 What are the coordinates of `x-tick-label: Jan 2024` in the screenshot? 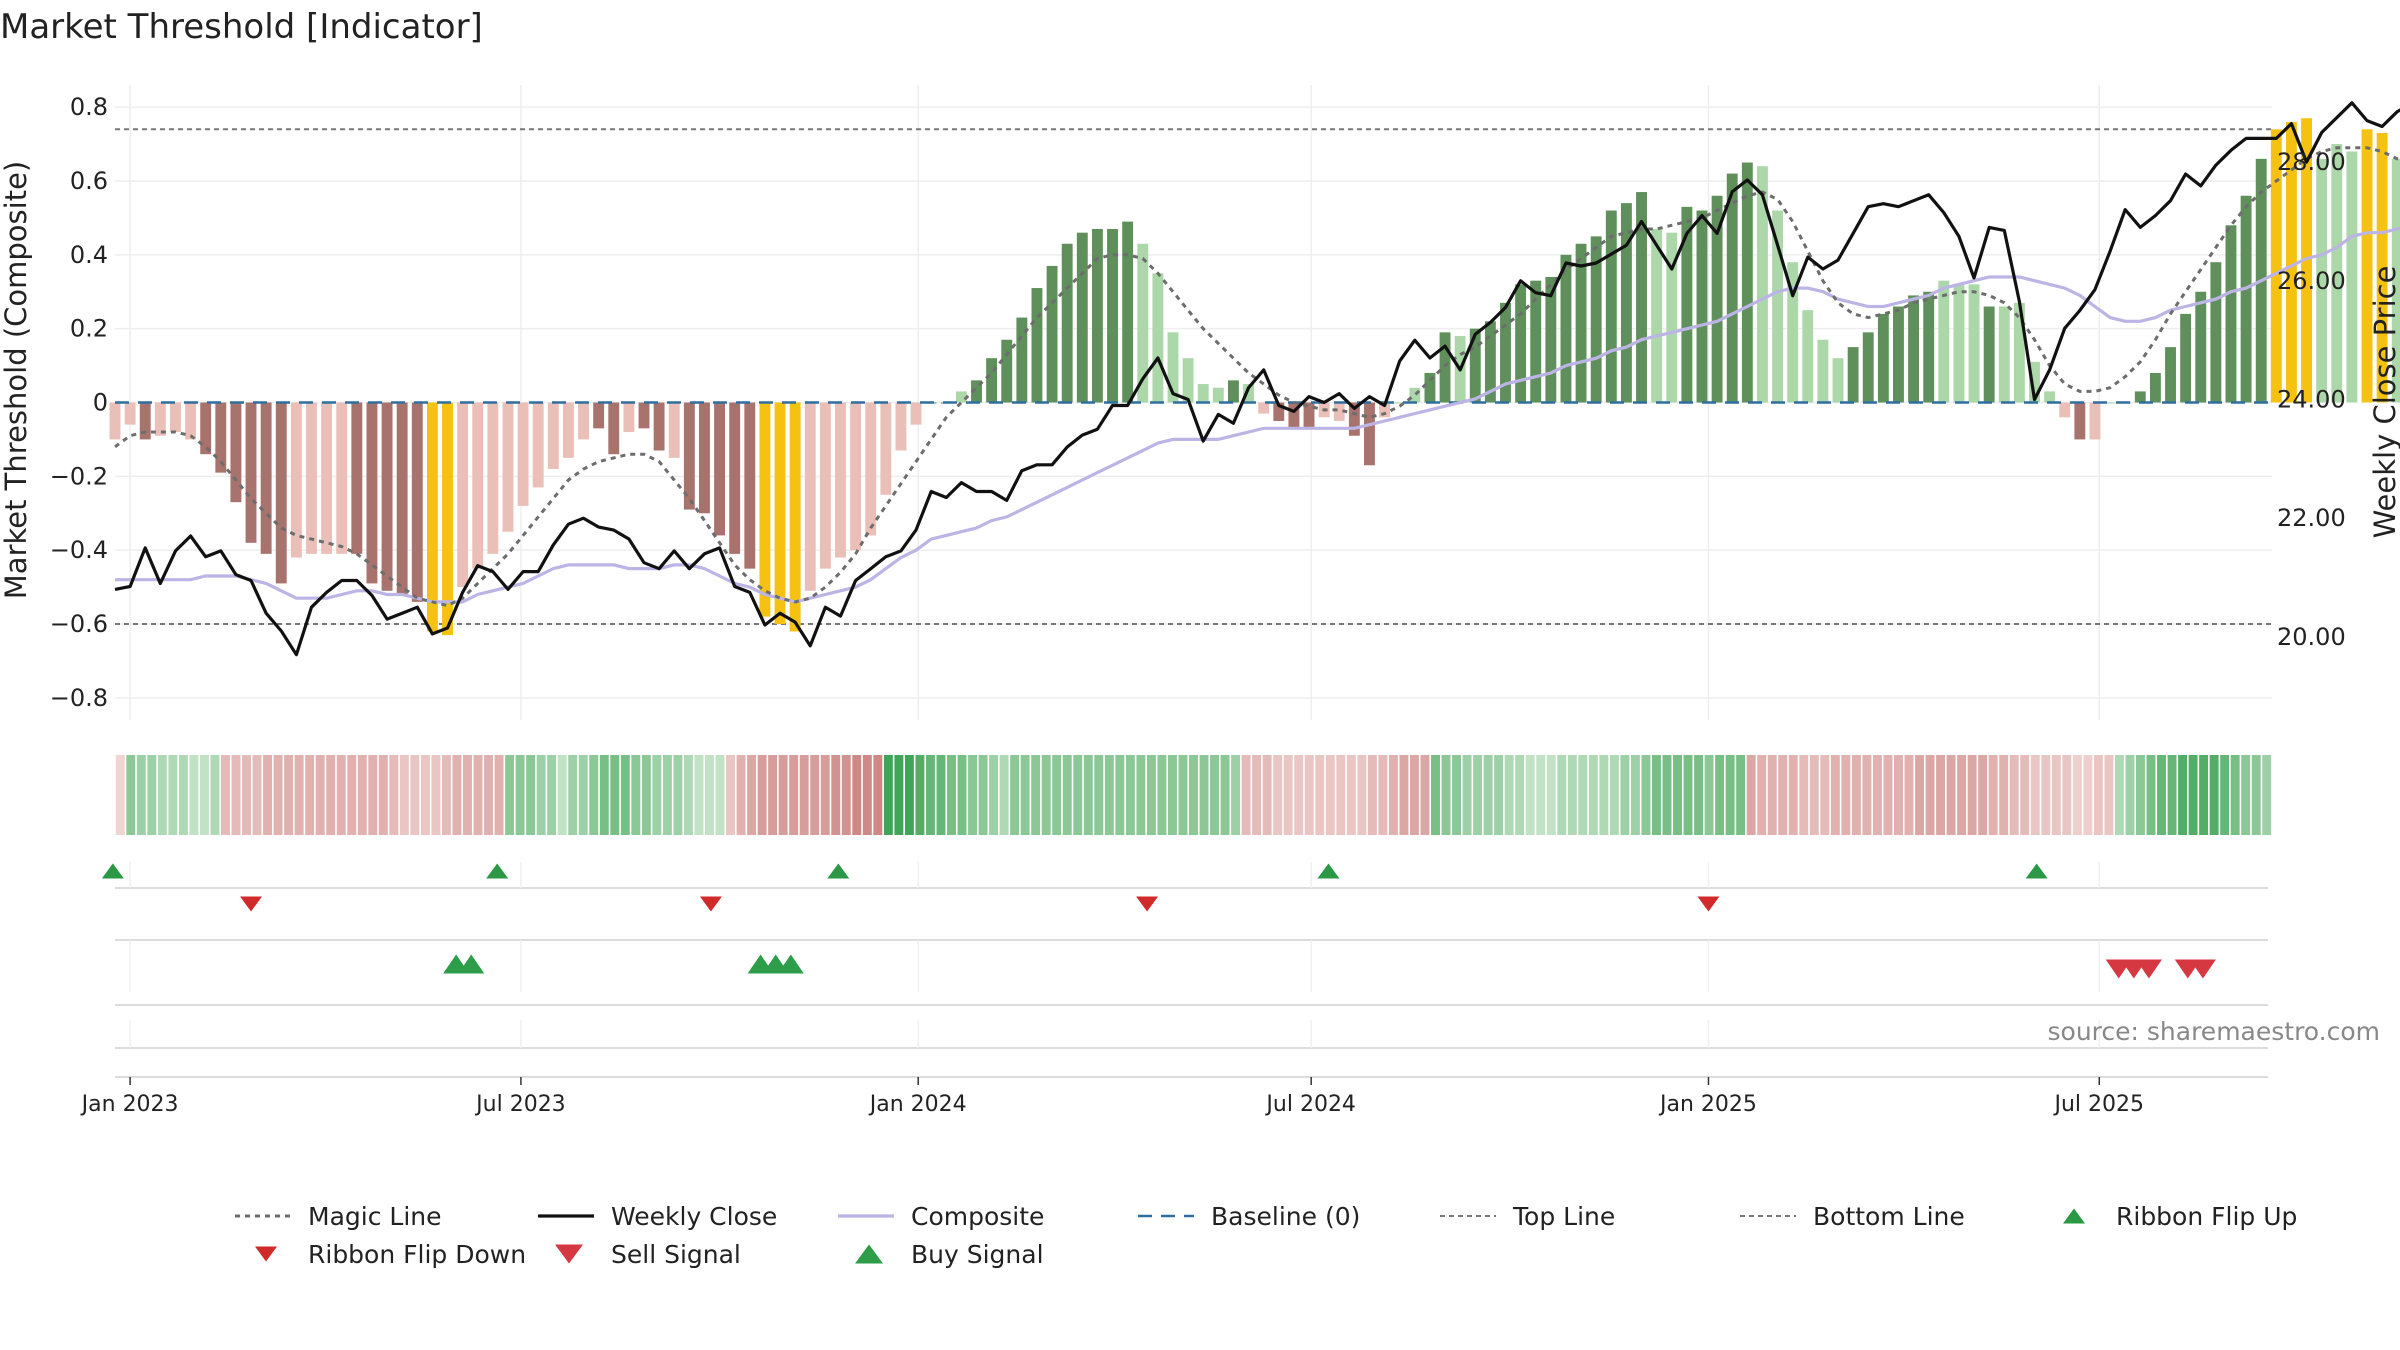 It's located at (917, 1104).